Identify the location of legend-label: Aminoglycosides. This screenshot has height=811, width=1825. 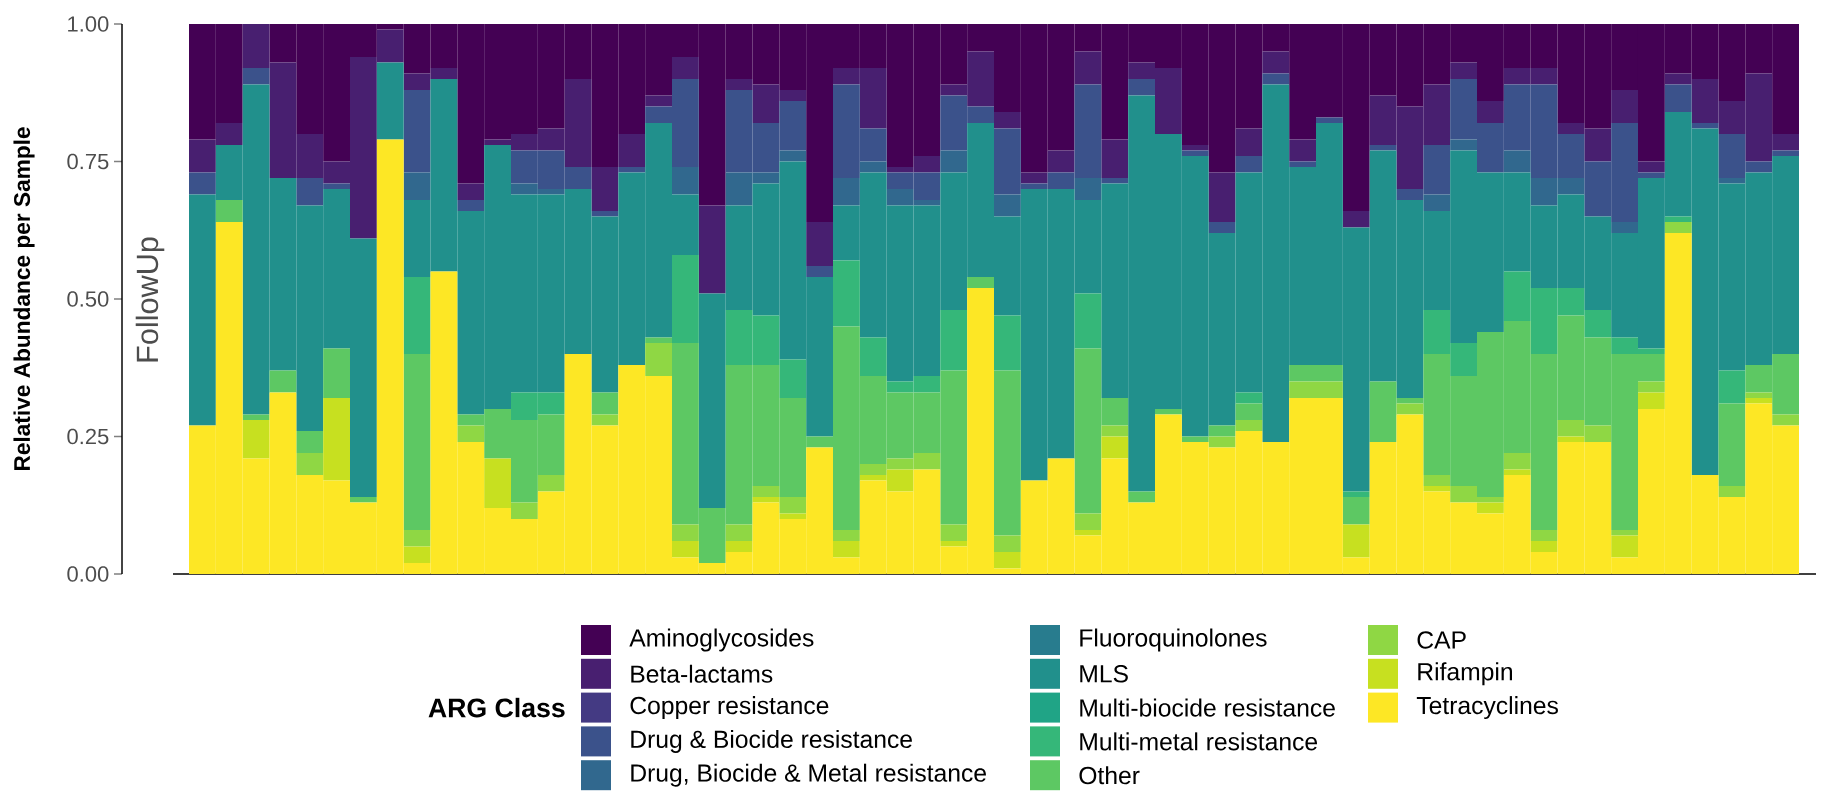
(721, 640).